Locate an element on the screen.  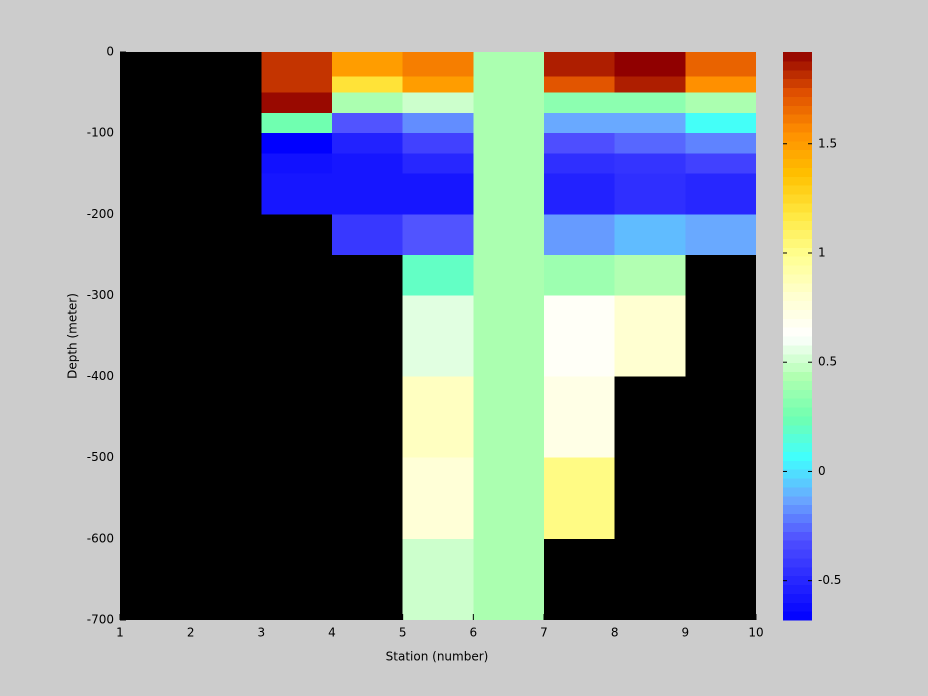
x-tick-label: 5 is located at coordinates (403, 633).